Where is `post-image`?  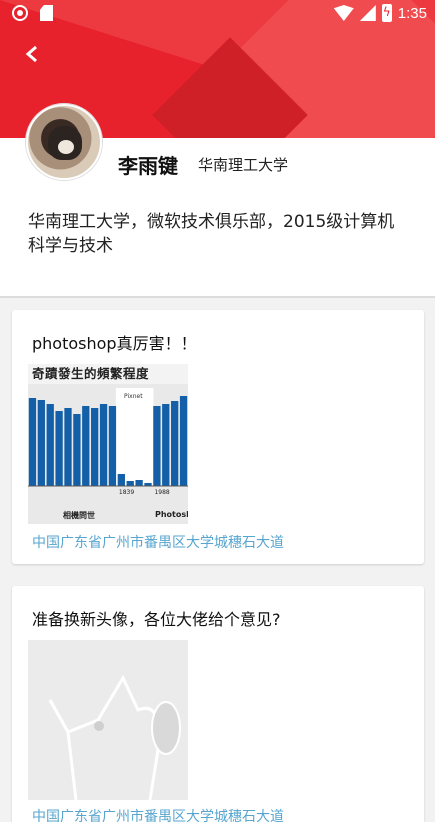
post-image is located at coordinates (108, 720).